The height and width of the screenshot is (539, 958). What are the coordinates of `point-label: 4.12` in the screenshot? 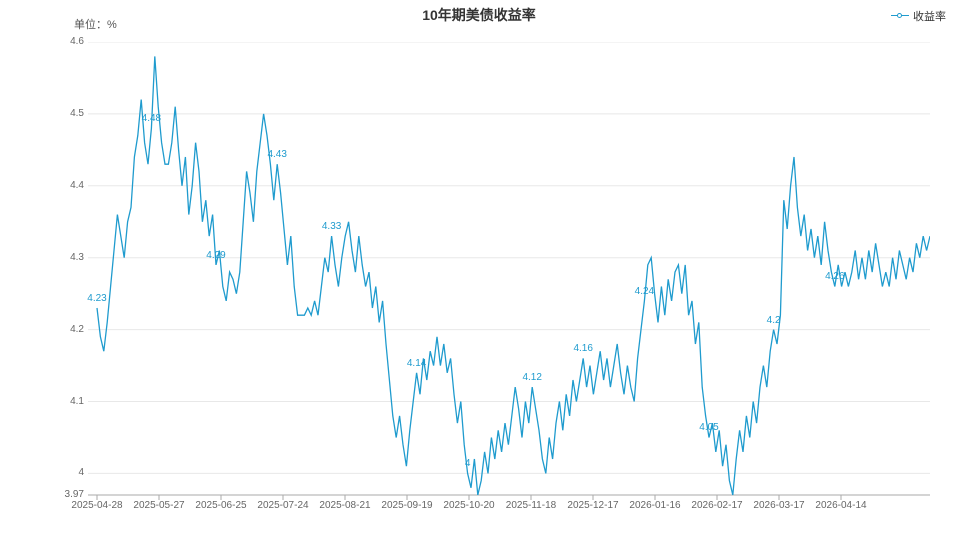 It's located at (532, 378).